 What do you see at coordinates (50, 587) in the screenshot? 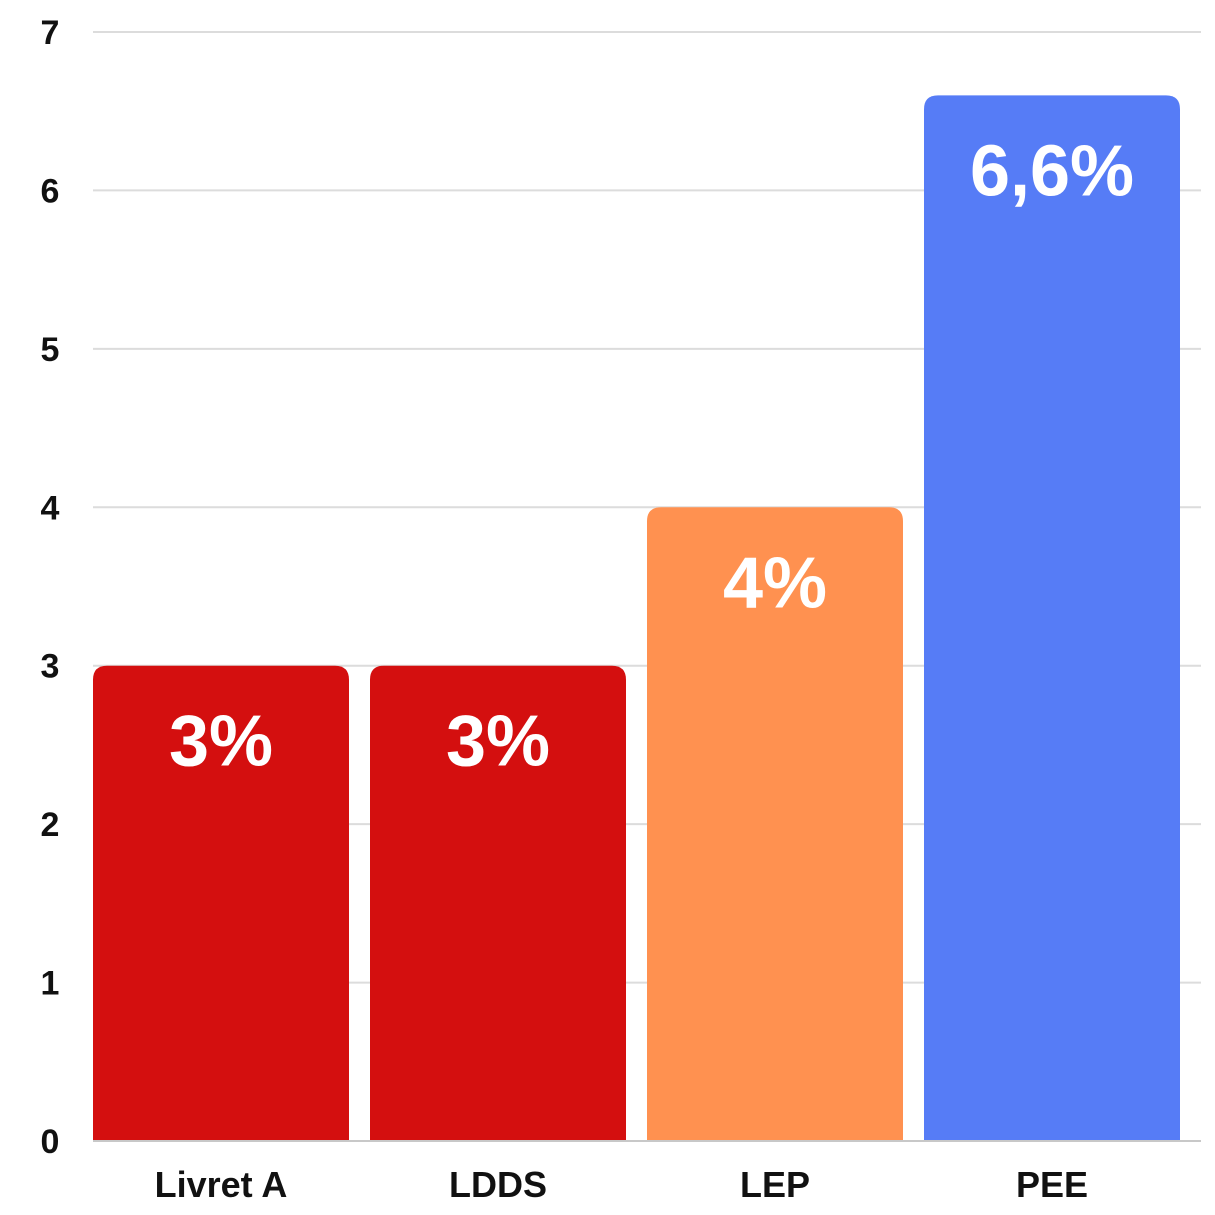
I see `y-axis-ticks: 0 1 2 3 4 5 6 7` at bounding box center [50, 587].